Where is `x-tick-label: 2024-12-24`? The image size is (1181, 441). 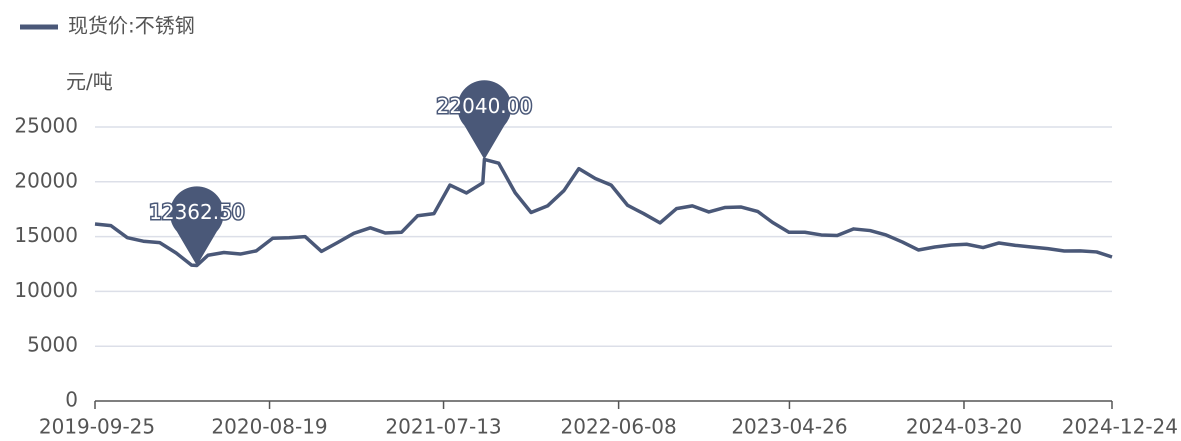 x-tick-label: 2024-12-24 is located at coordinates (1120, 427).